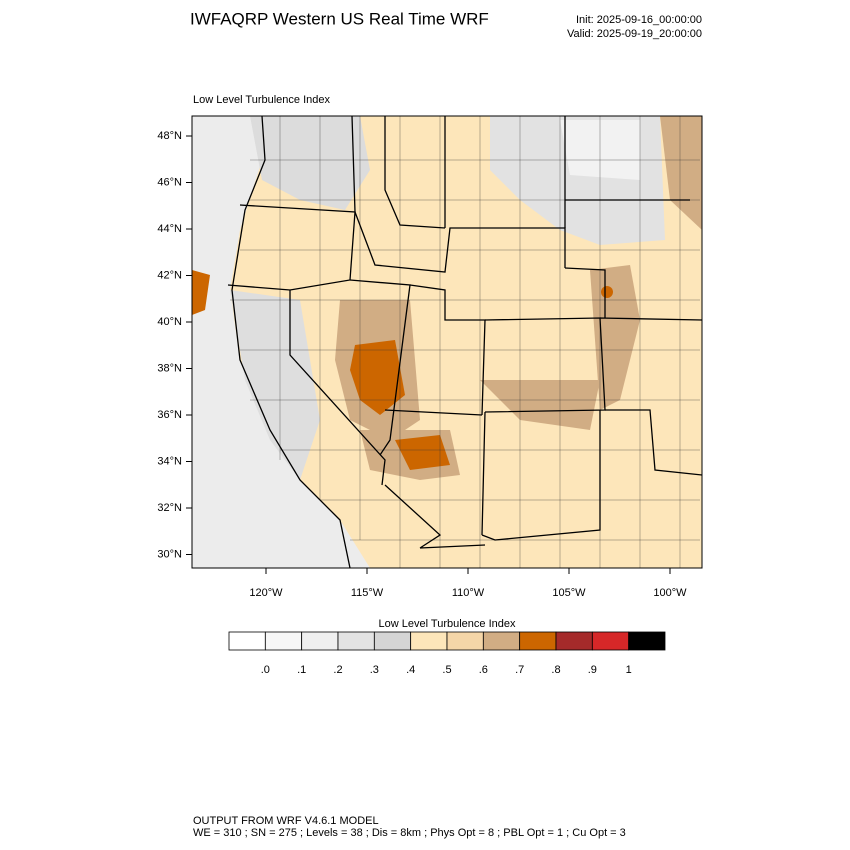 Image resolution: width=850 pixels, height=850 pixels. What do you see at coordinates (447, 624) in the screenshot?
I see `colorbar-title: Low Level Turbulence Index` at bounding box center [447, 624].